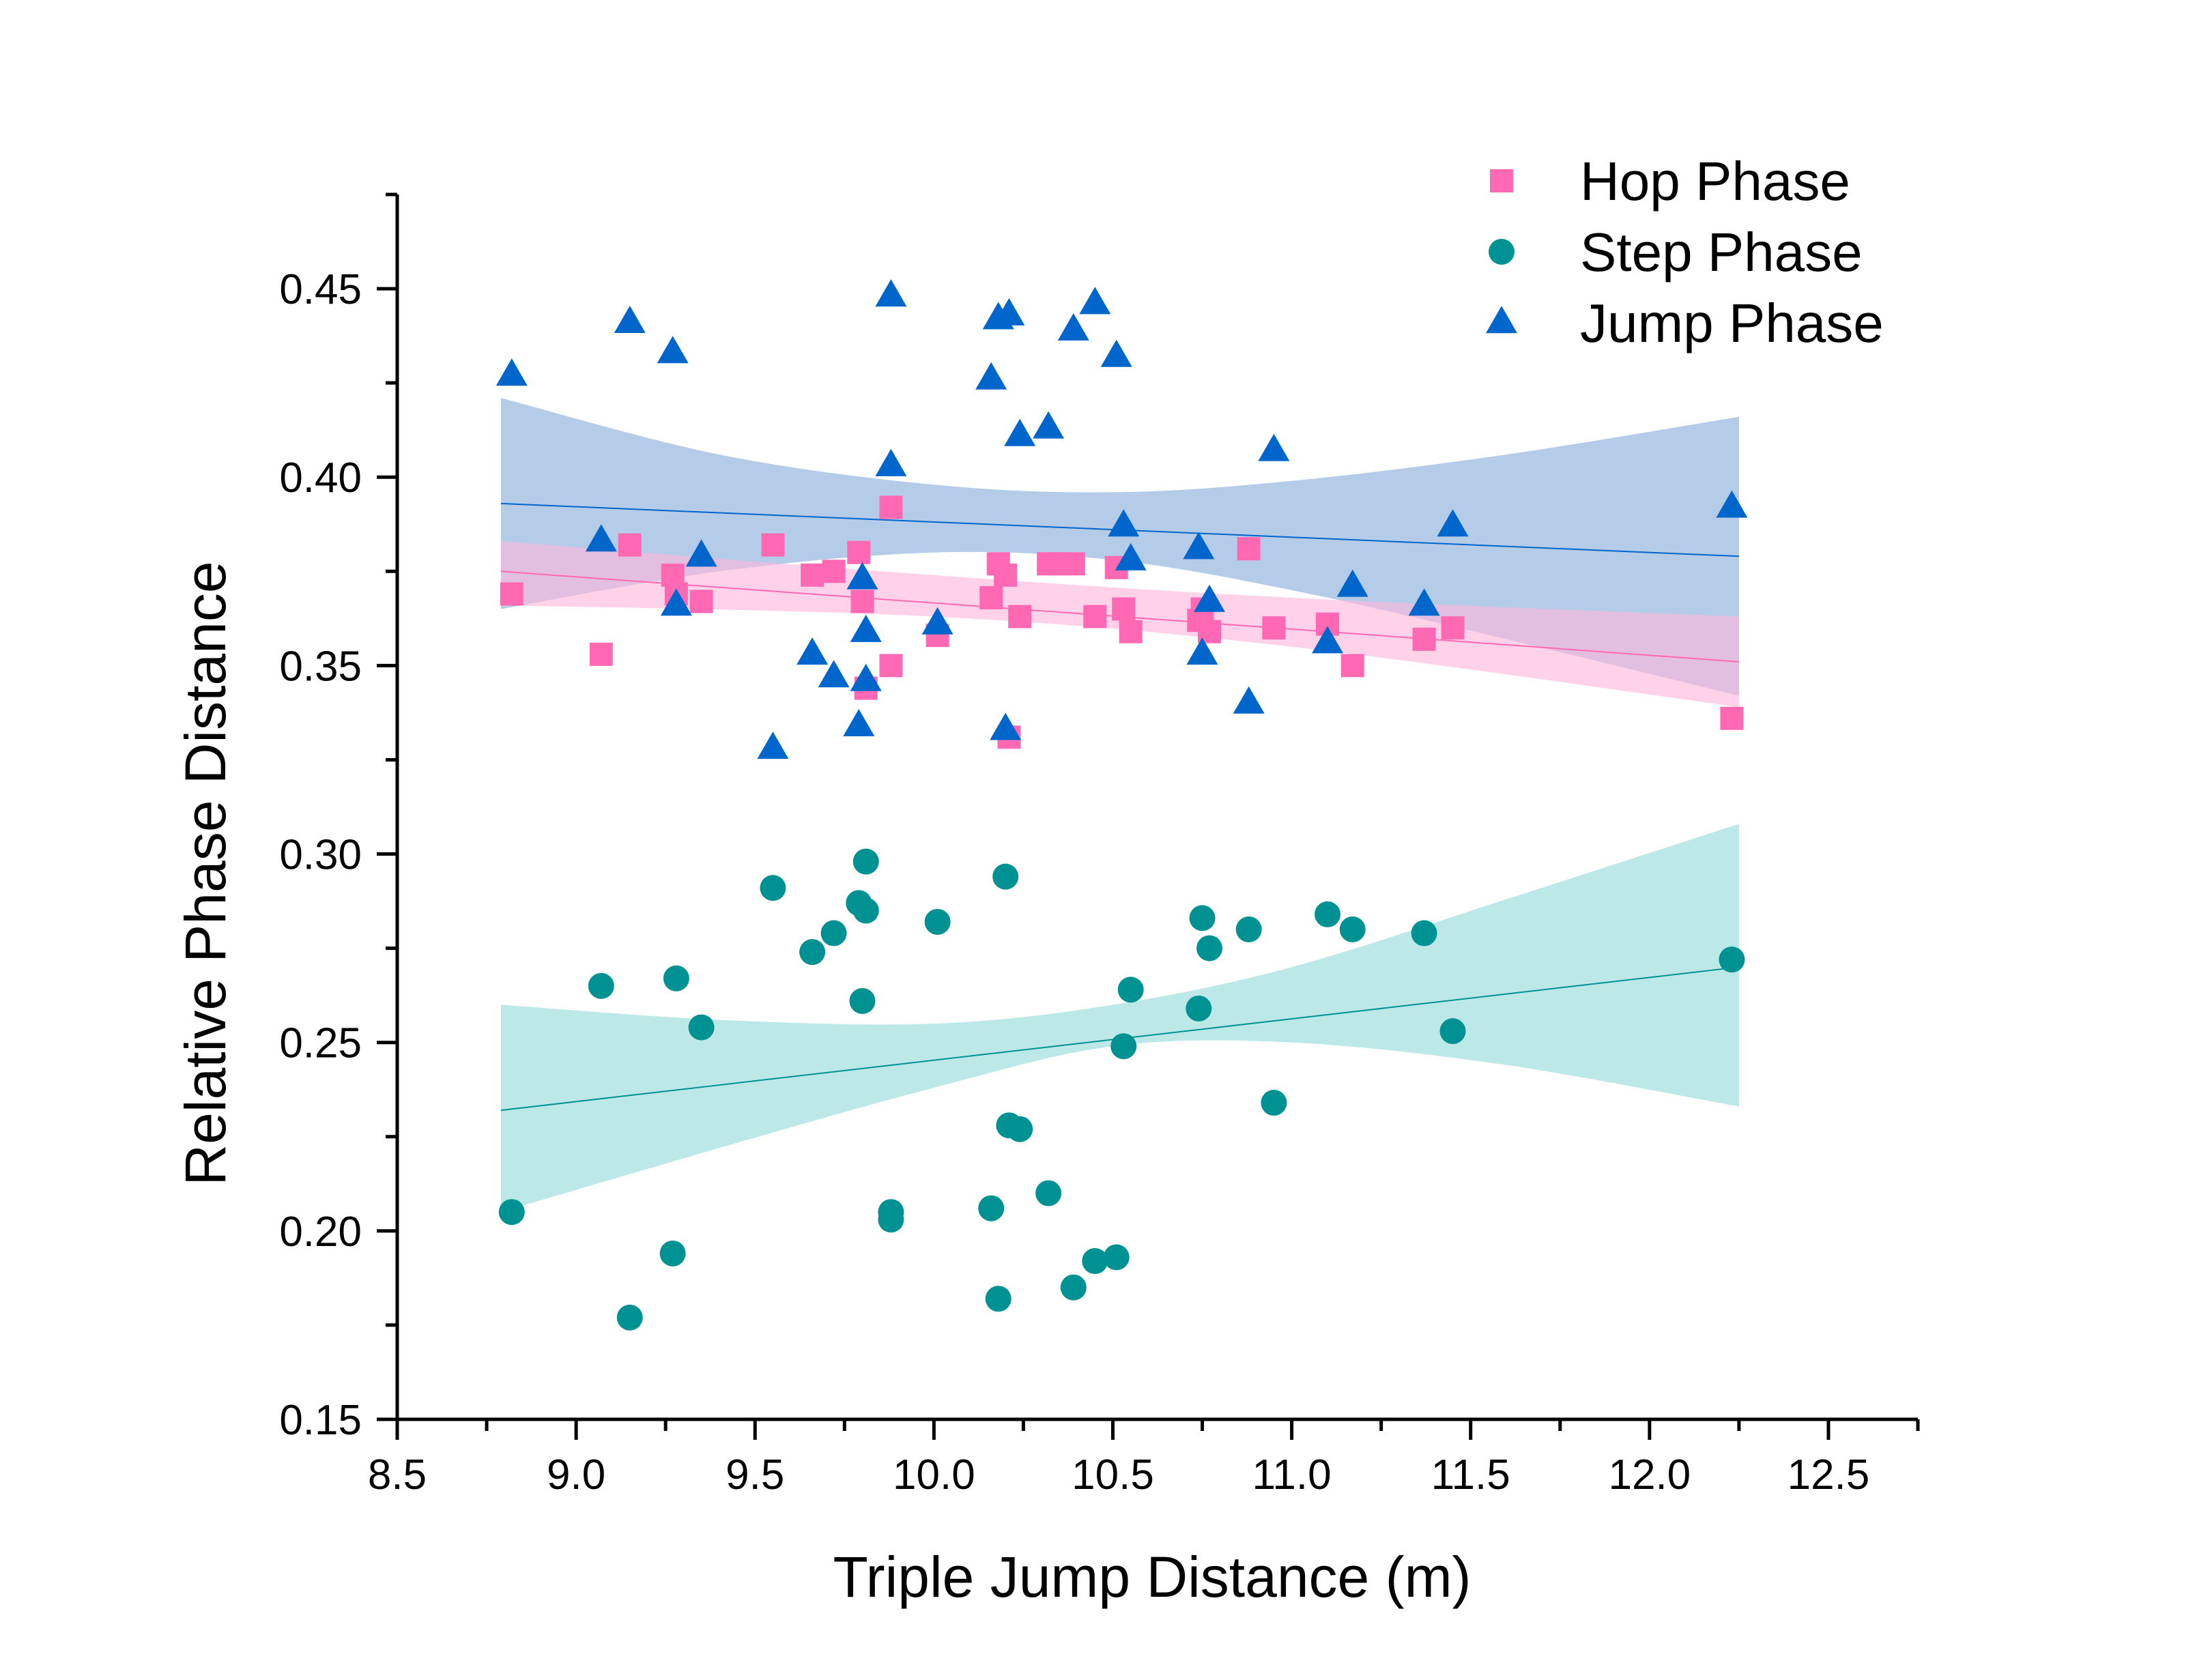 Image resolution: width=2195 pixels, height=1680 pixels. Describe the element at coordinates (1829, 1474) in the screenshot. I see `x-tick-label: 12.5` at that location.